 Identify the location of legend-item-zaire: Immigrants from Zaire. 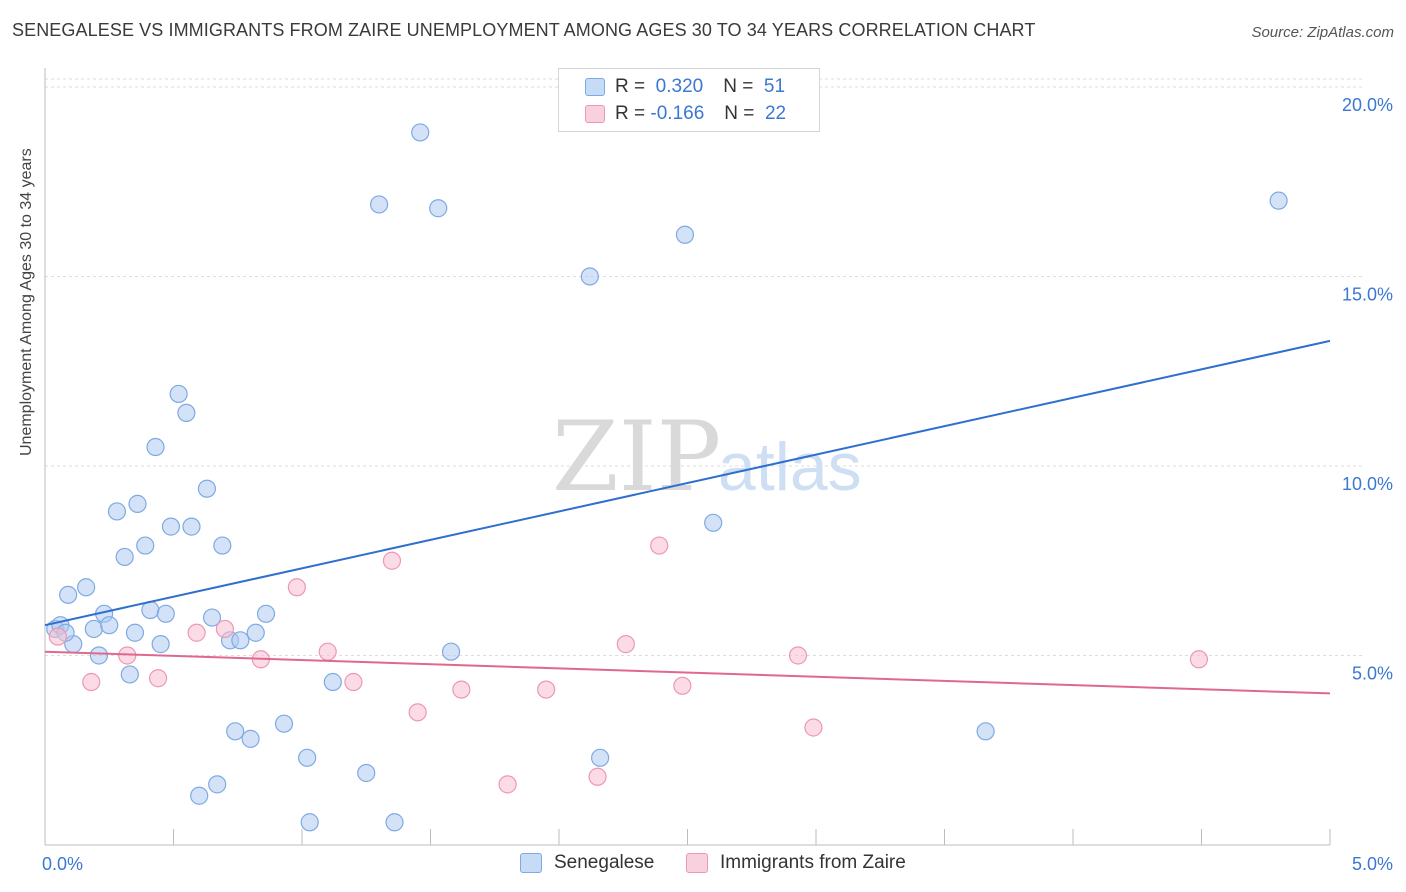
(796, 863).